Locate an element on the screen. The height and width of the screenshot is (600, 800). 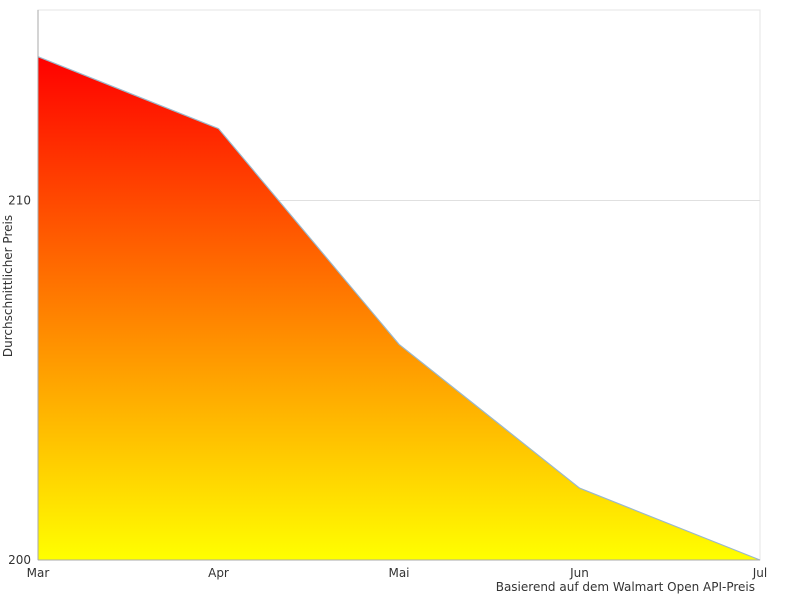
x-tick-label-Mai: Mai is located at coordinates (398, 573).